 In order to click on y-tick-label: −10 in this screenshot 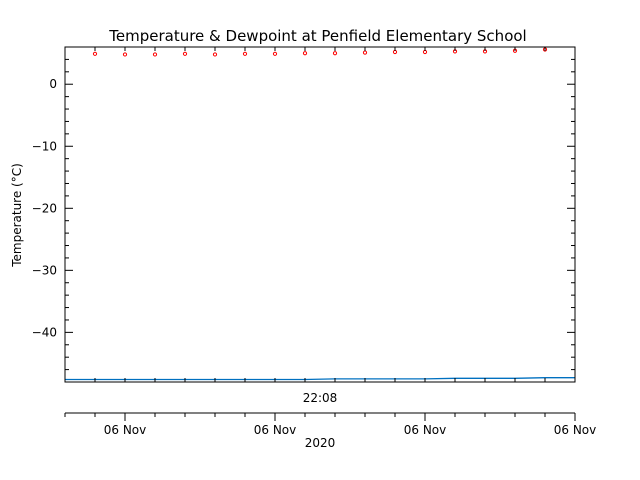, I will do `click(44, 146)`.